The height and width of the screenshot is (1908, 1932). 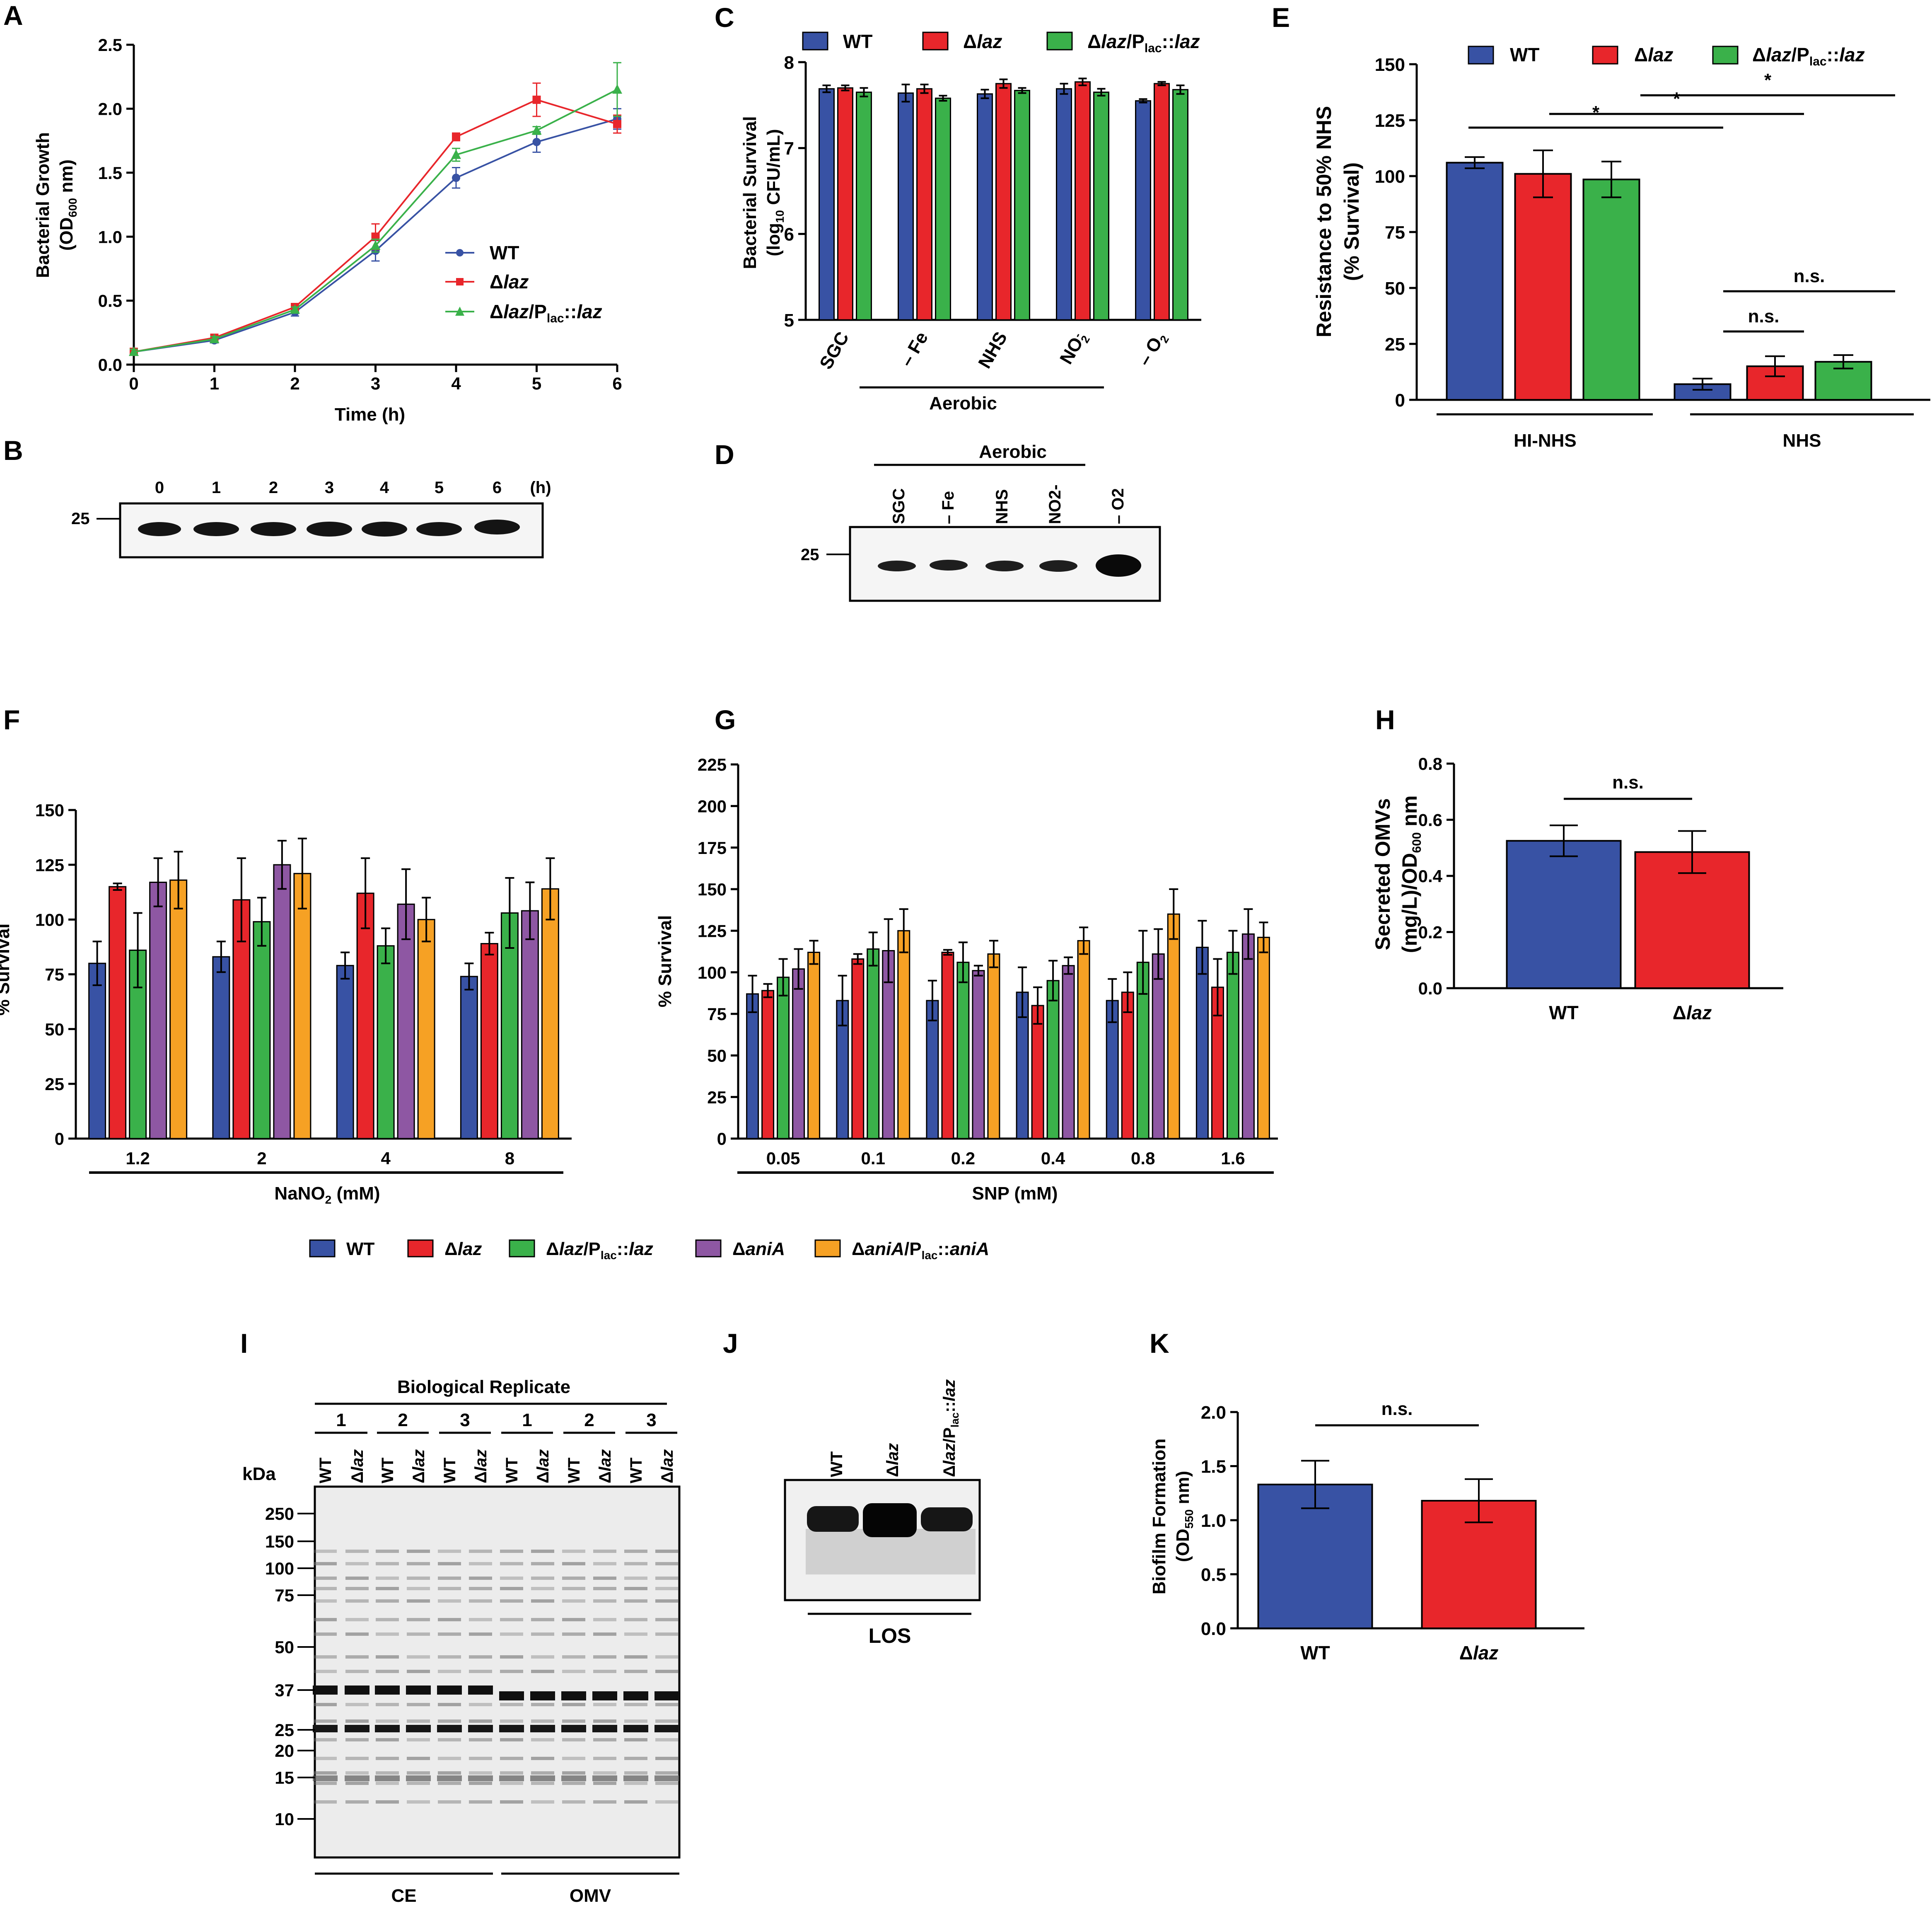 What do you see at coordinates (1430, 932) in the screenshot?
I see `chart-h-y-tick-label: 0.2` at bounding box center [1430, 932].